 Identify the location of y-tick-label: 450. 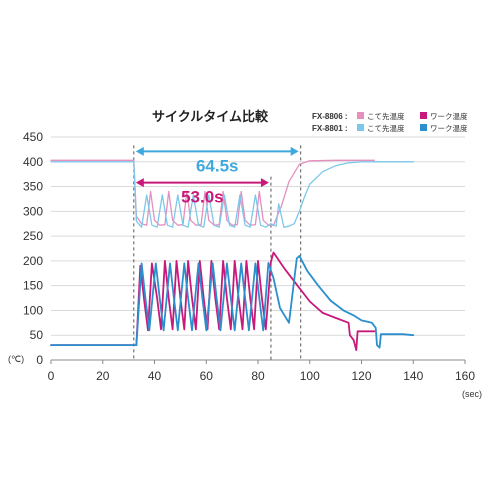
(33, 137).